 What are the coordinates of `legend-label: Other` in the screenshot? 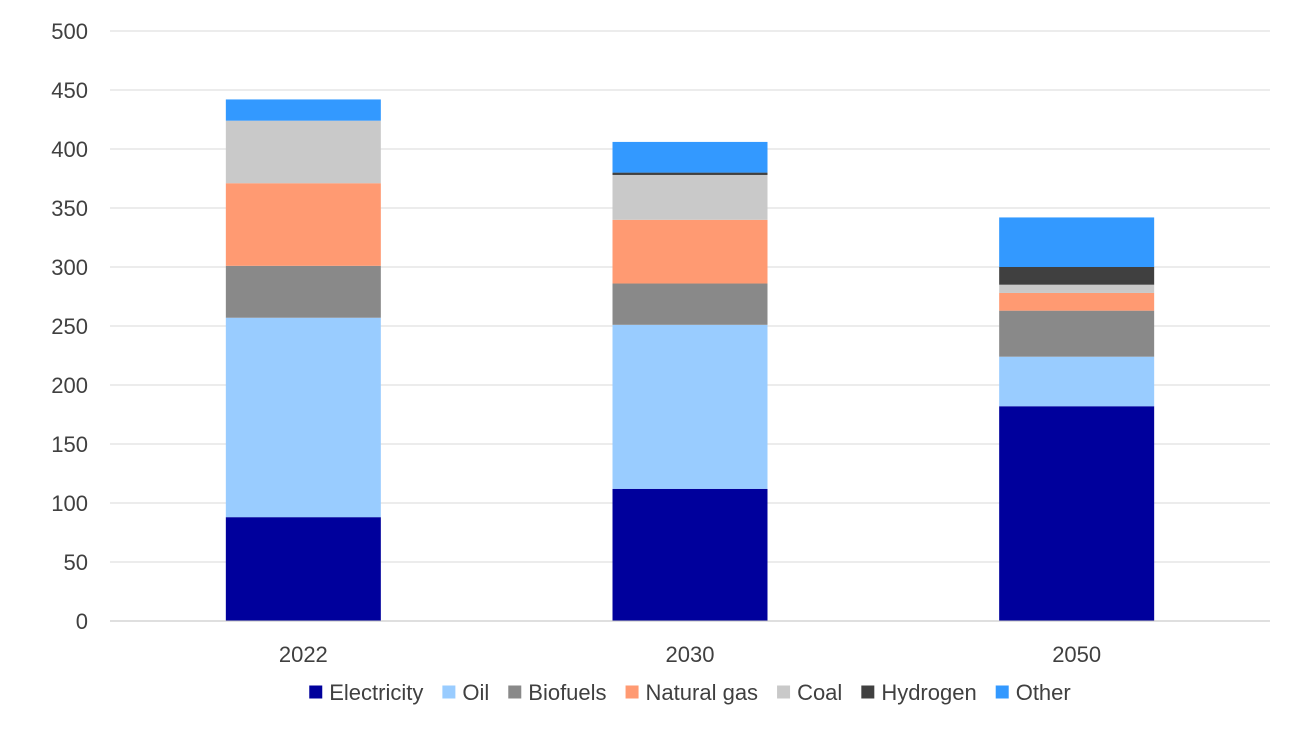 It's located at (1043, 692).